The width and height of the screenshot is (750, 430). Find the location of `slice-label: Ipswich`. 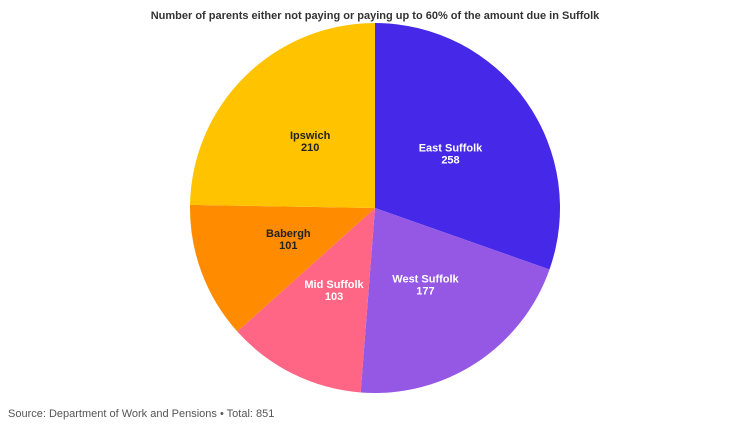

slice-label: Ipswich is located at coordinates (310, 136).